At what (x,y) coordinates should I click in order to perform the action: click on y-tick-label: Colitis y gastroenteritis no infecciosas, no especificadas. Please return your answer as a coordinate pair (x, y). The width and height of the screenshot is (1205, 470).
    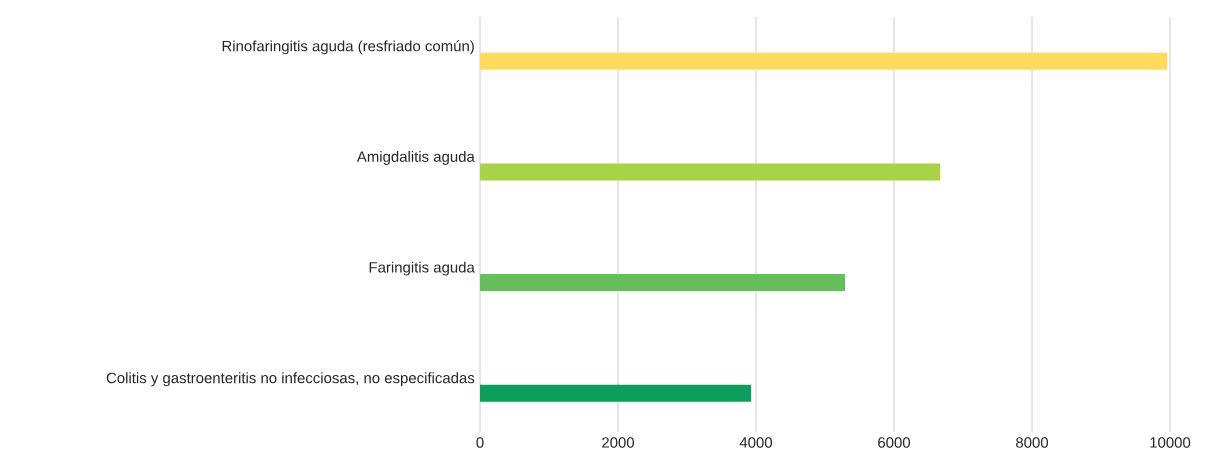
    Looking at the image, I should click on (290, 379).